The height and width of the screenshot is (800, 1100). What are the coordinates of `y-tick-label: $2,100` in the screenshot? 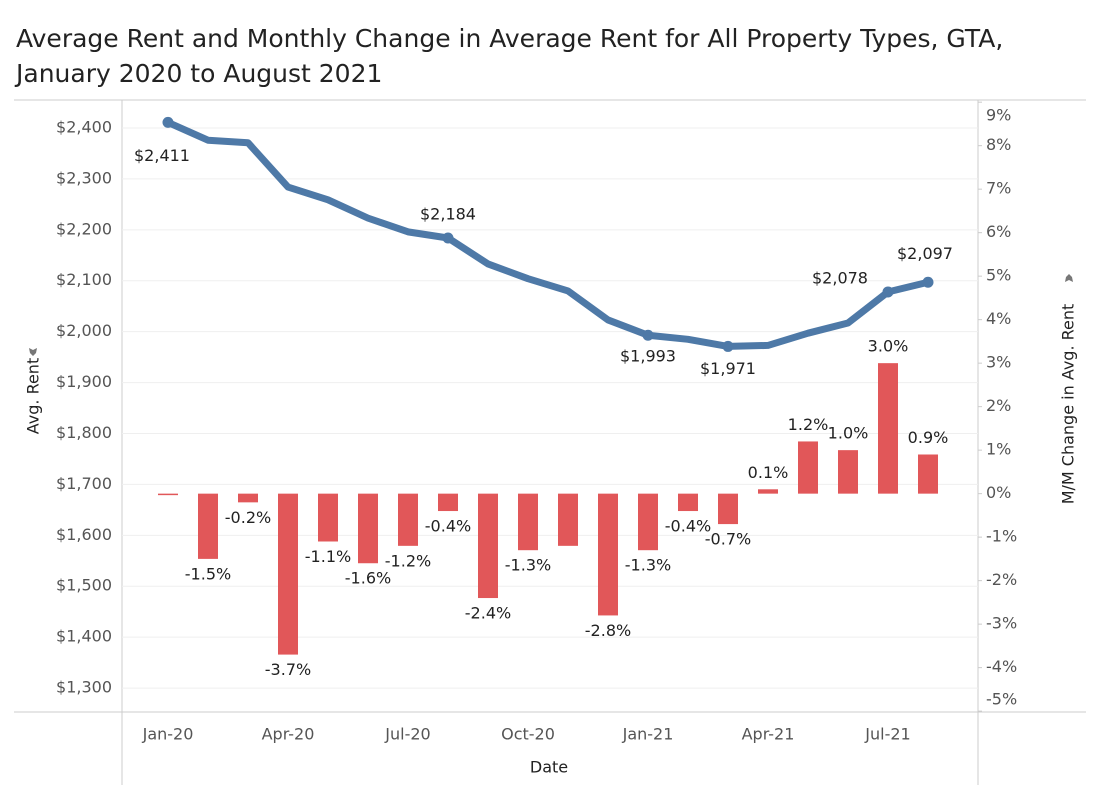 It's located at (84, 279).